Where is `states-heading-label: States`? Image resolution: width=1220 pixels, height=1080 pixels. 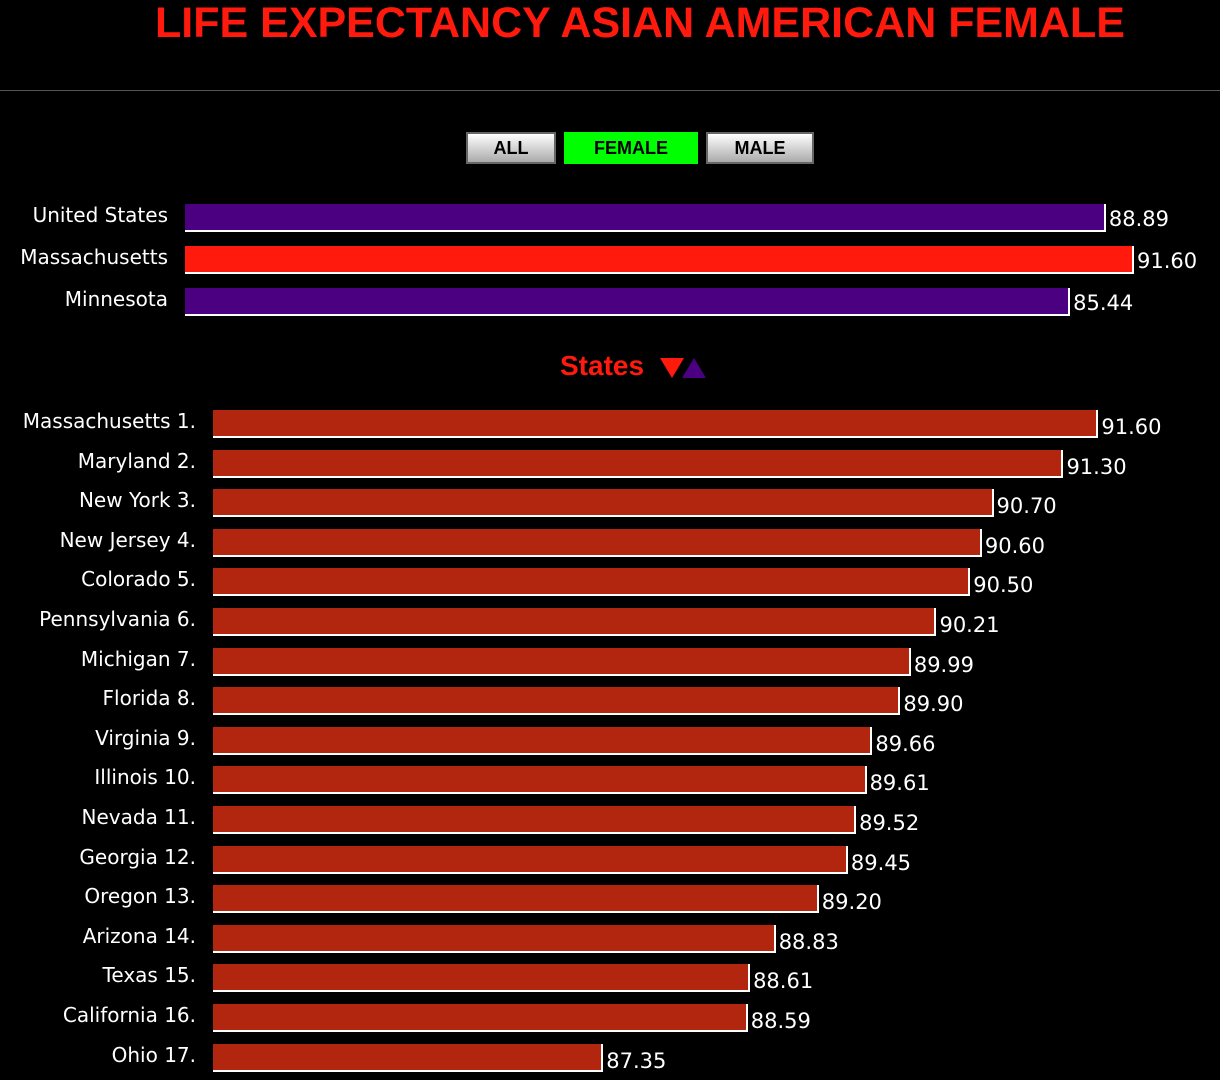 states-heading-label: States is located at coordinates (602, 365).